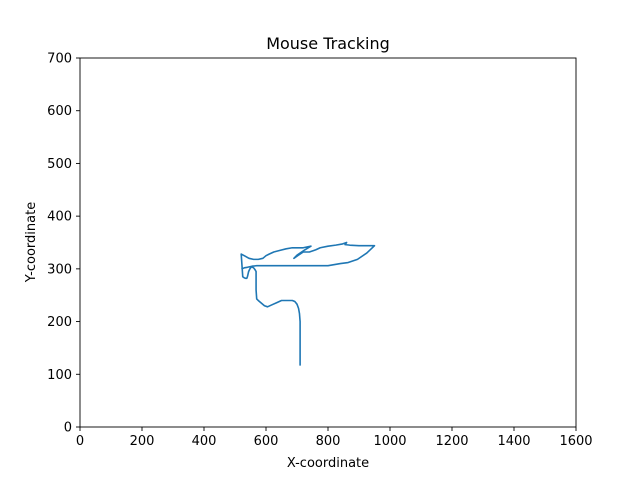 The image size is (640, 480). What do you see at coordinates (328, 463) in the screenshot?
I see `x-axis-label: X-coordinate` at bounding box center [328, 463].